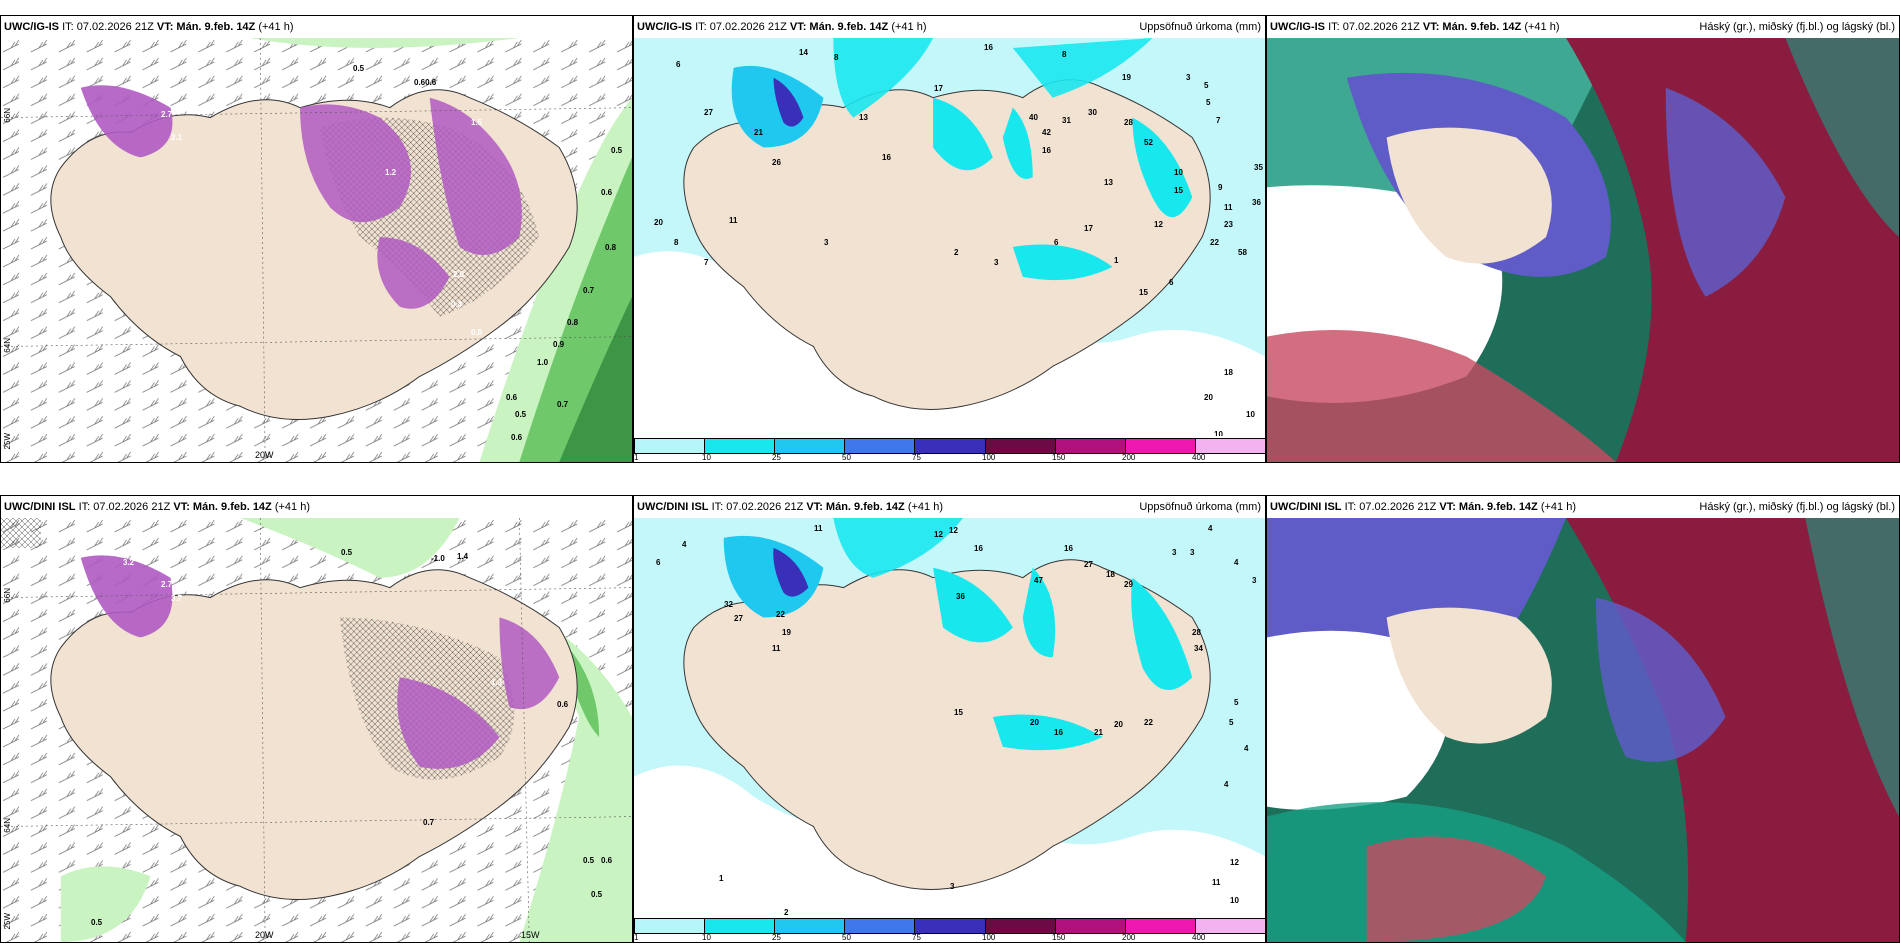  I want to click on map-value: 7, so click(1218, 120).